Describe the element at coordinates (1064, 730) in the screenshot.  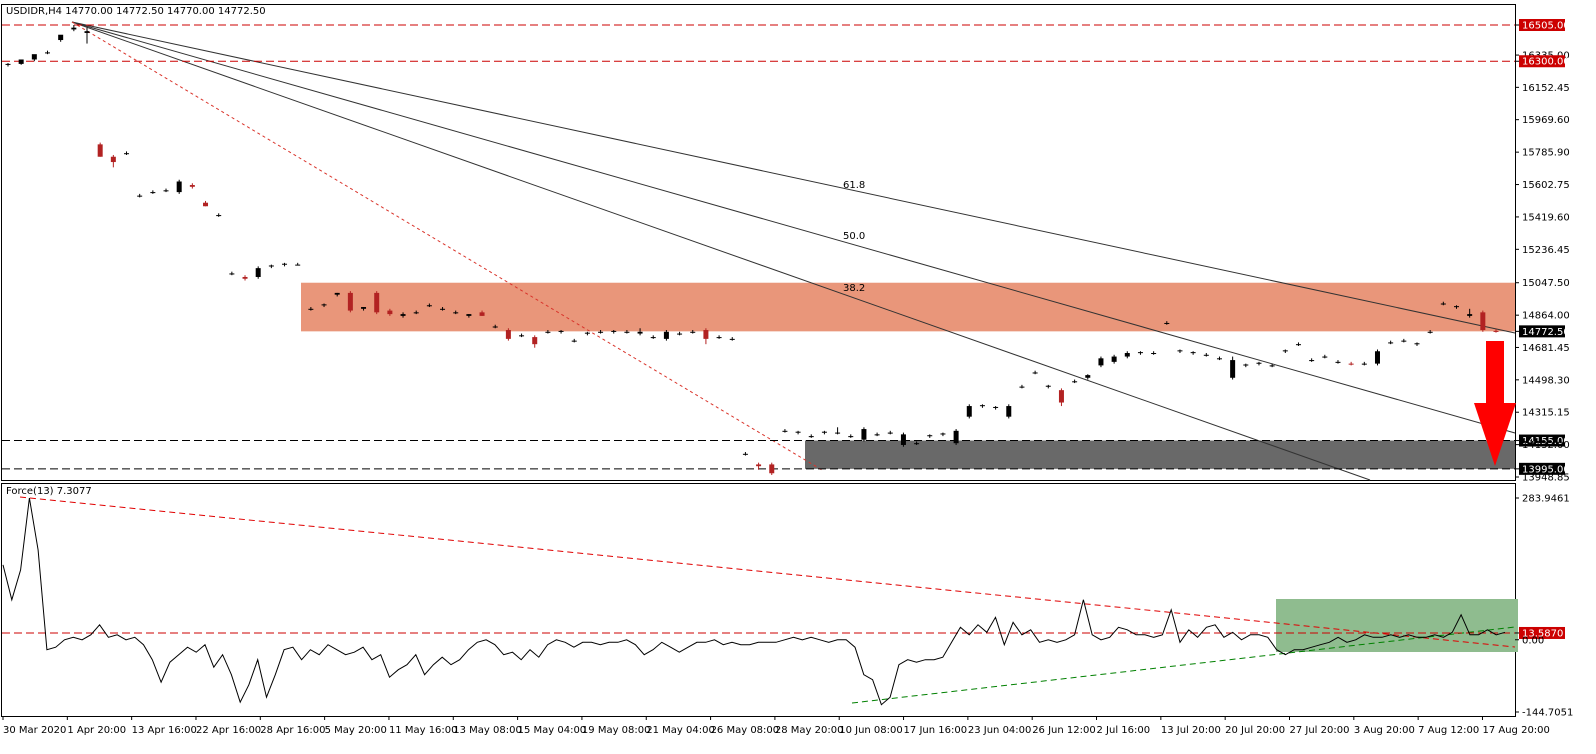
I see `time-tick-label: 26 Jun 12:00` at that location.